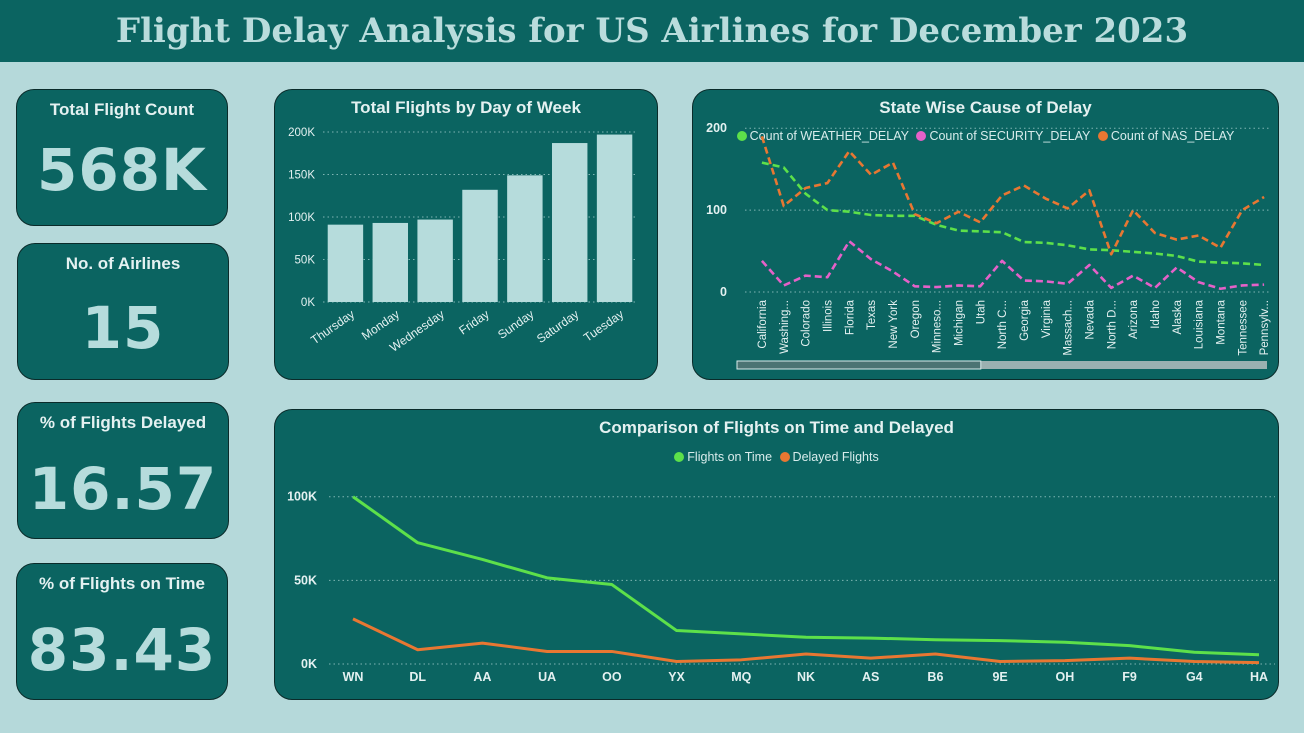 The image size is (1304, 733). What do you see at coordinates (1178, 316) in the screenshot?
I see `x-tick-label: Alaska` at bounding box center [1178, 316].